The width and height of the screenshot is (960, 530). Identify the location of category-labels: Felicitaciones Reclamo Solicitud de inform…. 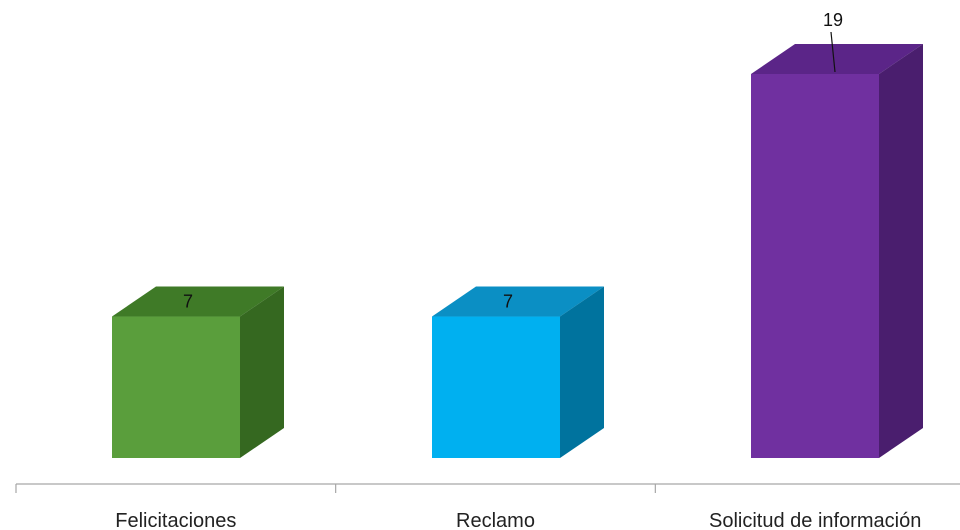
(518, 520).